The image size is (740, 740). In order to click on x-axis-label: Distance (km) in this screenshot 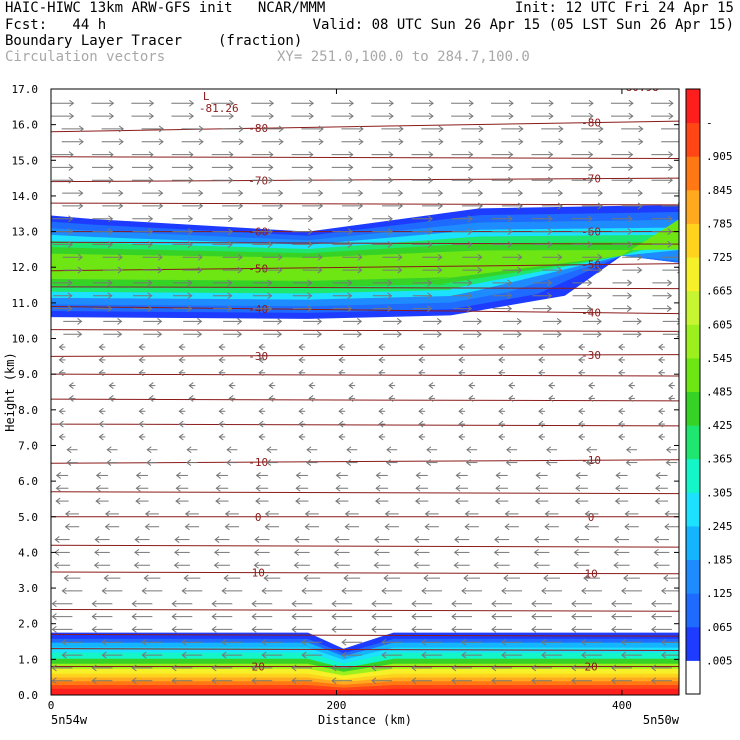, I will do `click(365, 720)`.